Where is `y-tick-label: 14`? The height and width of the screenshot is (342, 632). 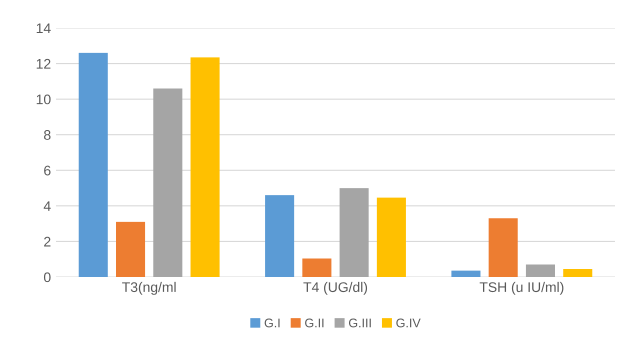
y-tick-label: 14 is located at coordinates (43, 28).